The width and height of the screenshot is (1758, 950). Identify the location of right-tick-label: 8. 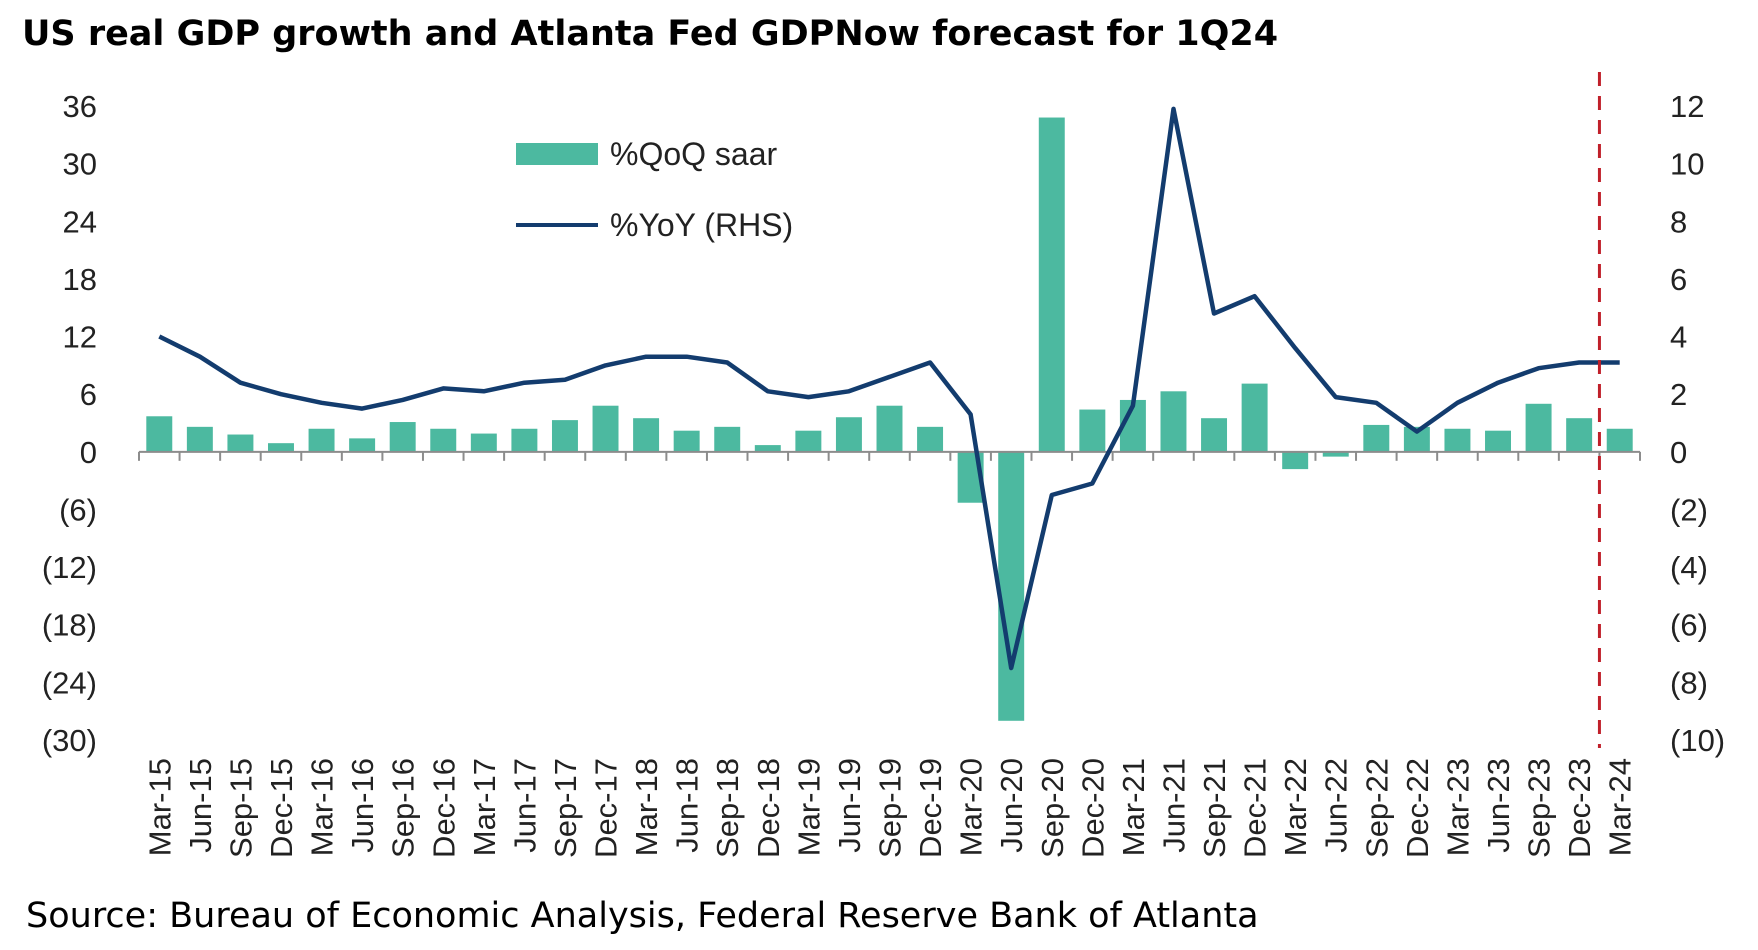
(1678, 221).